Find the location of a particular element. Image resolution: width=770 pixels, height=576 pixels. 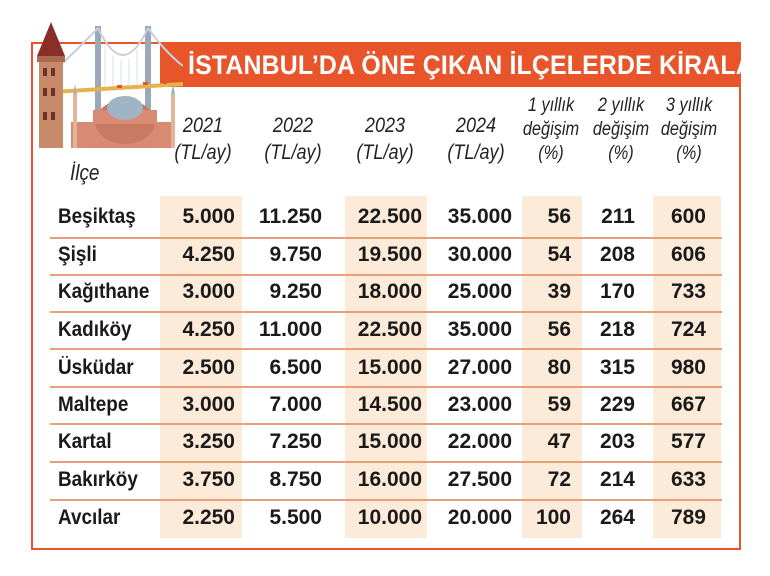

cell-2024: 27.500 is located at coordinates (479, 479).